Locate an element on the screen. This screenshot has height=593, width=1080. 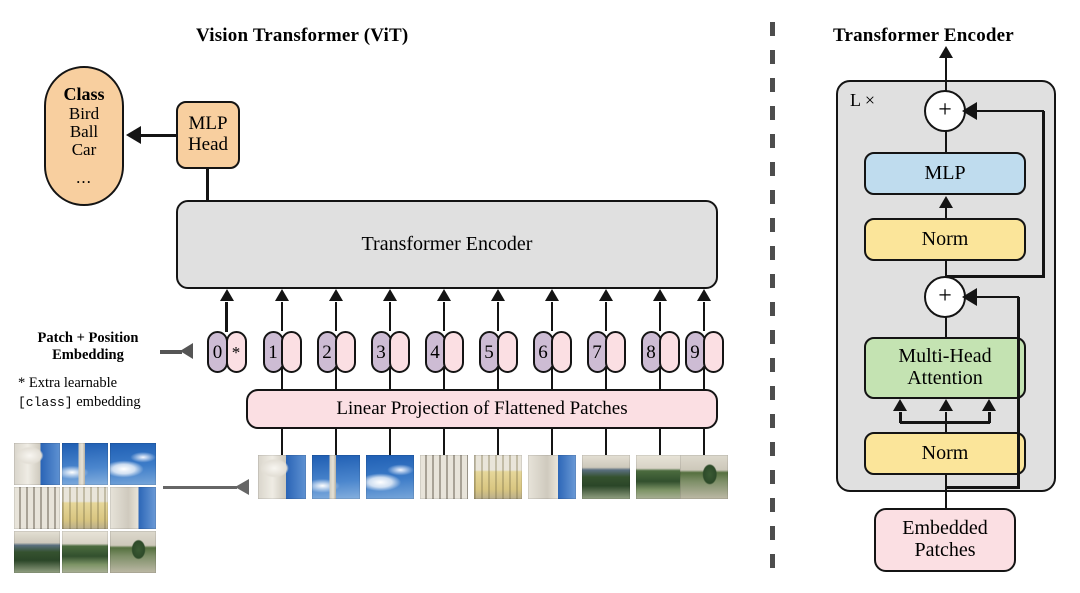
encoder-output-line is located at coordinates (946, 74).